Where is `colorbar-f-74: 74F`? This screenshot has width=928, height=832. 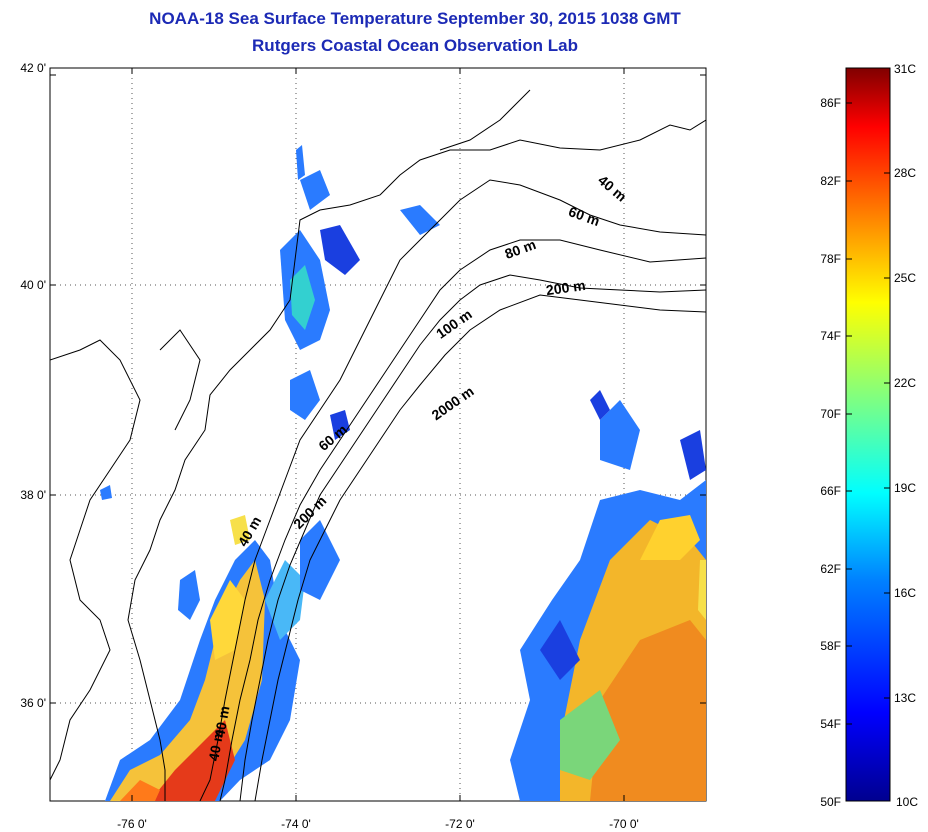 colorbar-f-74: 74F is located at coordinates (830, 336).